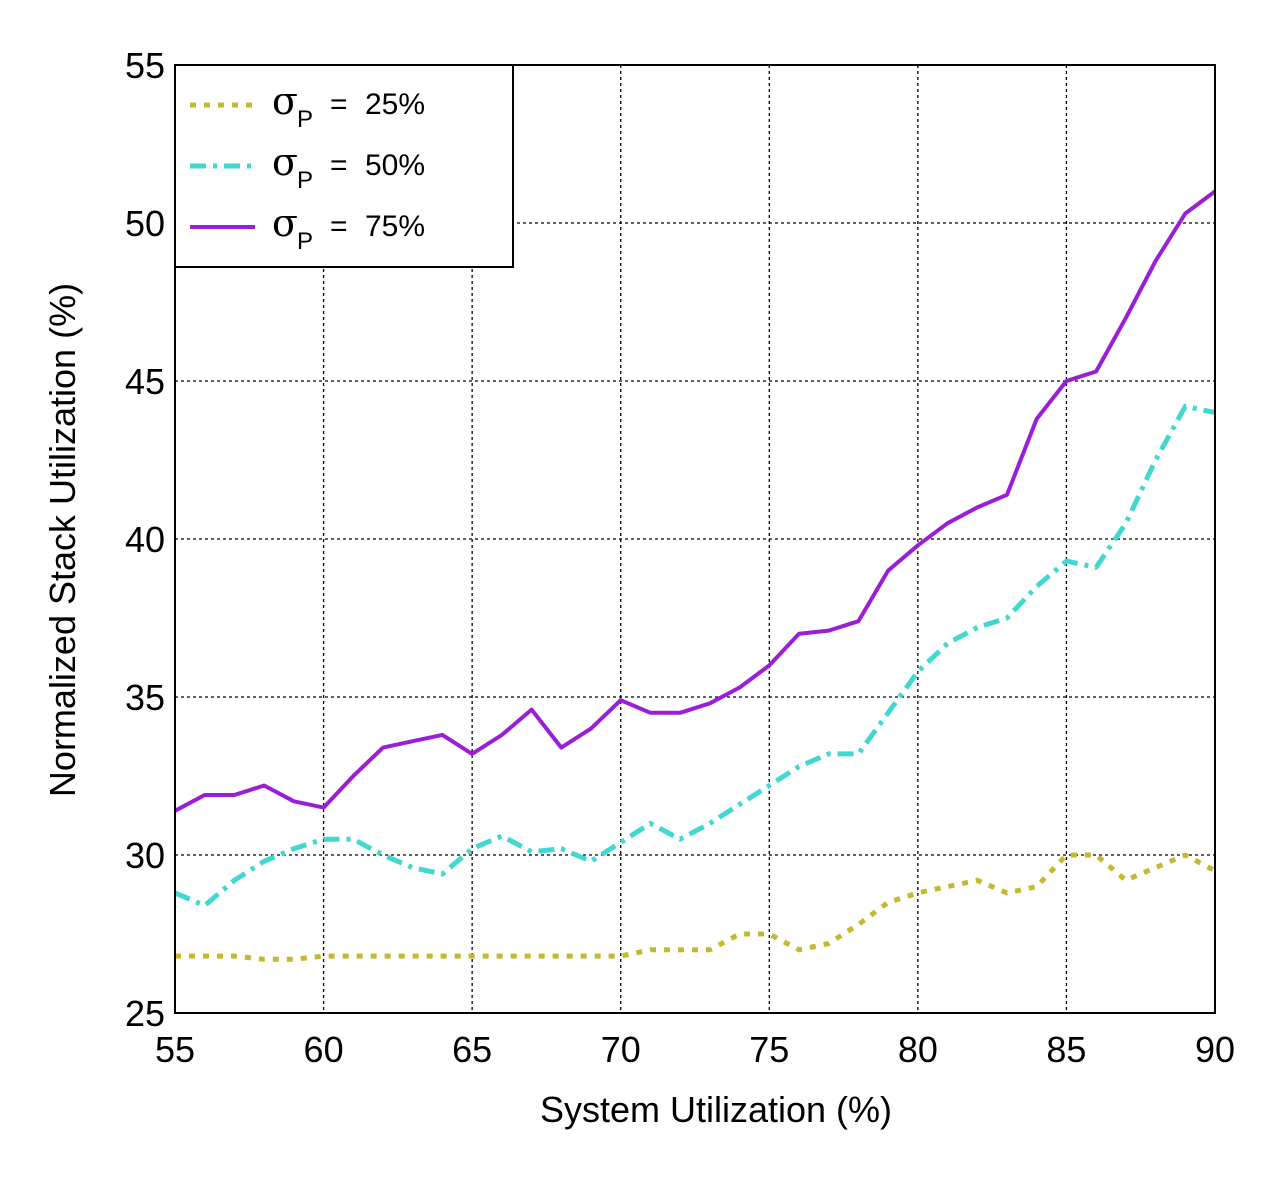  I want to click on x-tick-label: 55, so click(175, 1049).